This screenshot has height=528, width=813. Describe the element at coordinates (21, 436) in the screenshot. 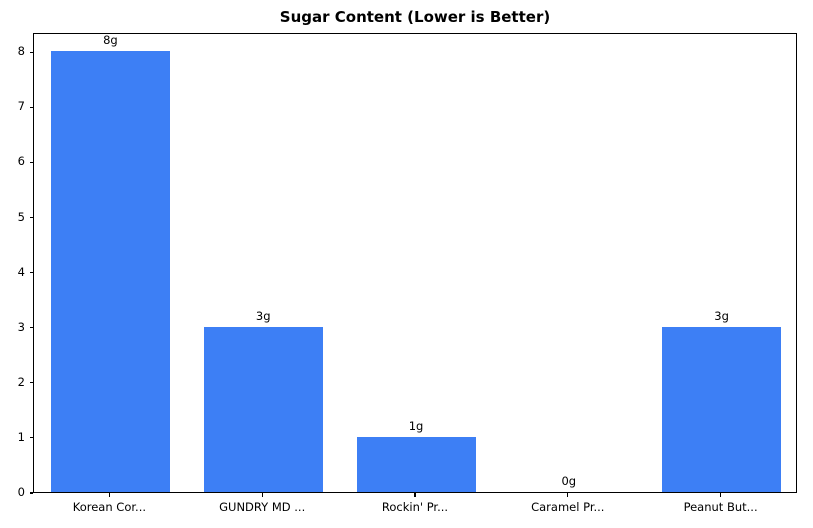

I see `y-tick-label: 1` at that location.